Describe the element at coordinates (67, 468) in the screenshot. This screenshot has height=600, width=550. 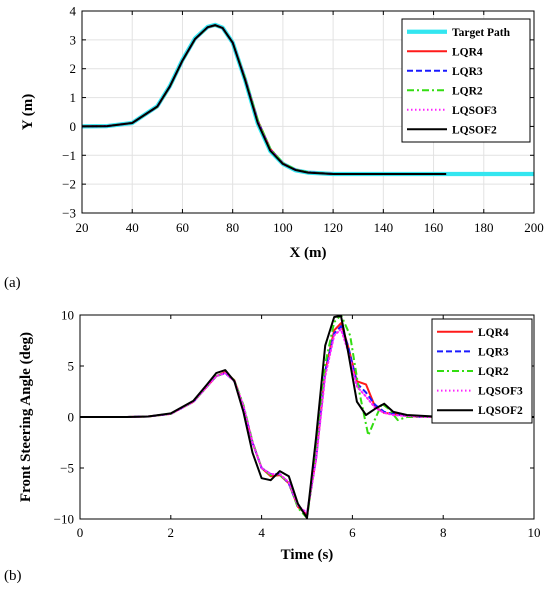
I see `chart2-ytick-label: −5` at that location.